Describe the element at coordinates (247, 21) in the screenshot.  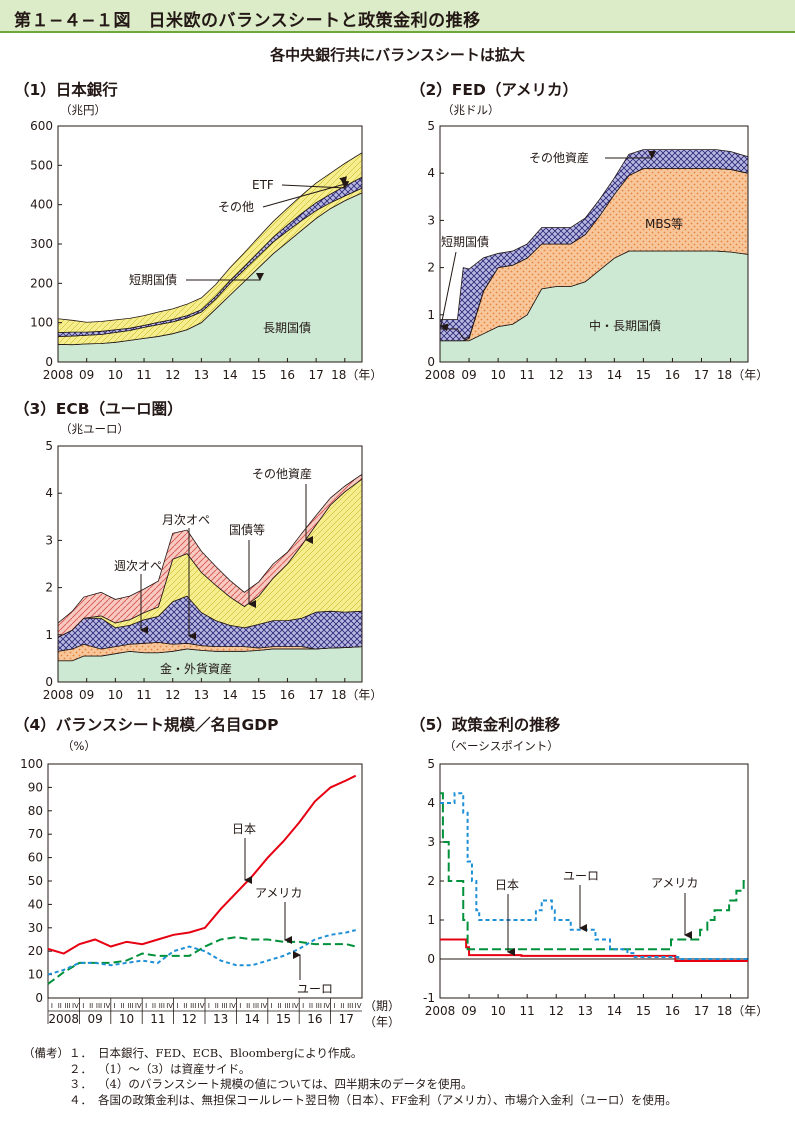
I see `figure-title: 第１−４−１図 日米欧のバランスシートと政策金利の推移` at that location.